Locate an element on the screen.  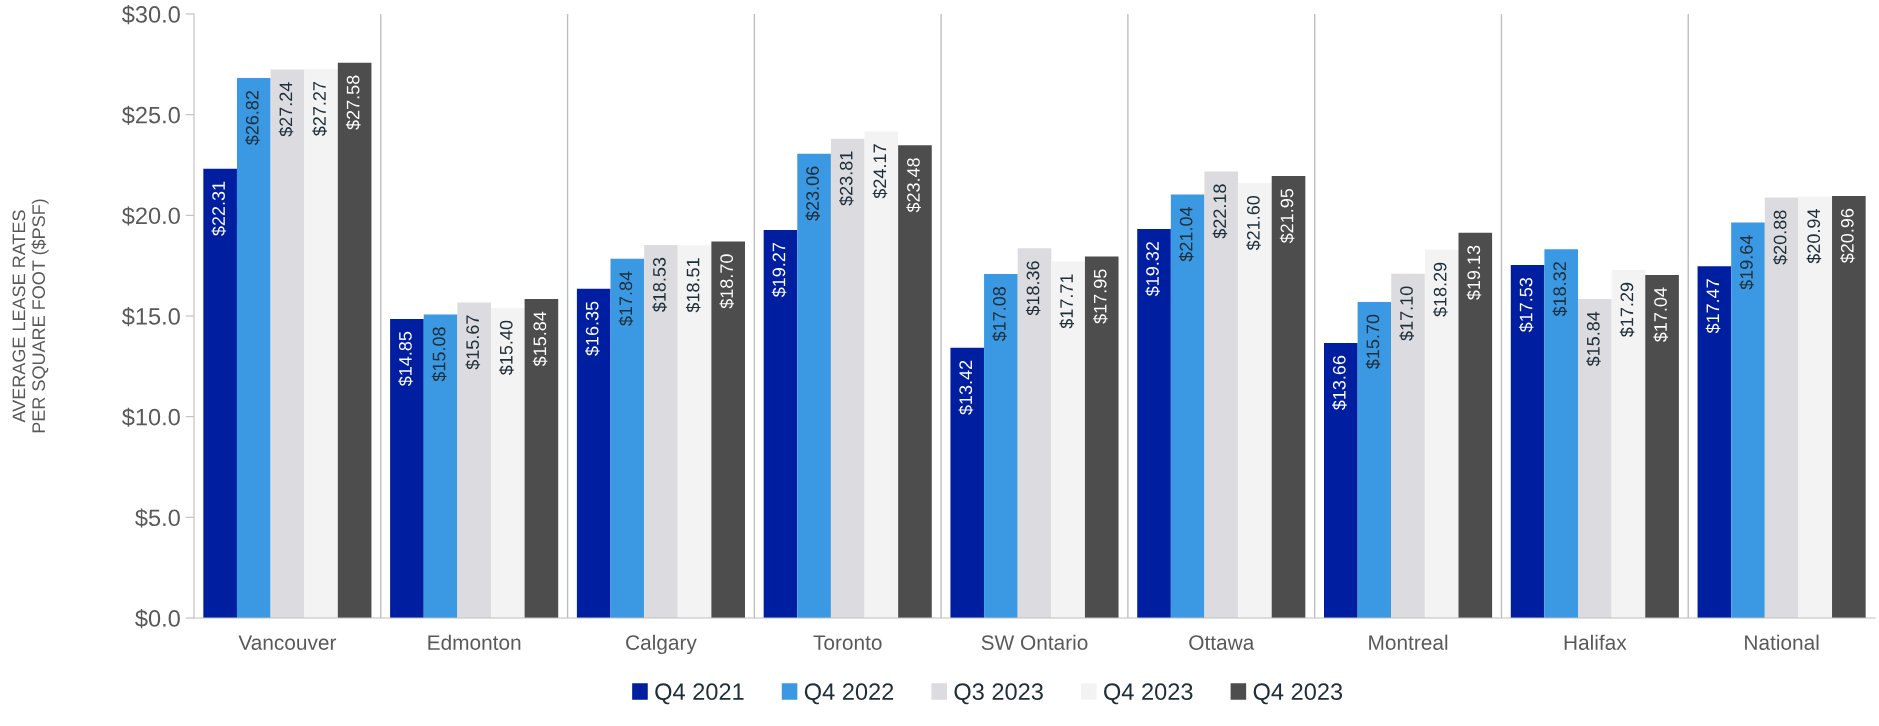
text: $17.08 is located at coordinates (999, 314).